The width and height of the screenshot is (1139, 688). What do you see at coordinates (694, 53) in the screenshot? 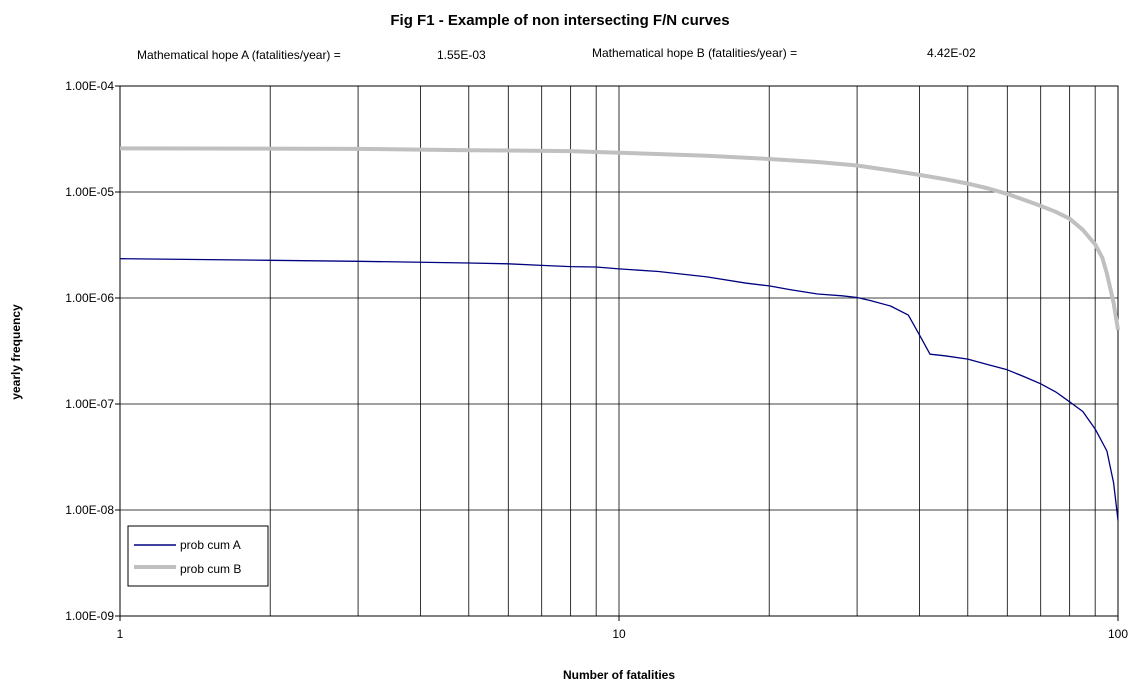
I see `hope-b-label: Mathematical hope B (fatalities/year) =` at bounding box center [694, 53].